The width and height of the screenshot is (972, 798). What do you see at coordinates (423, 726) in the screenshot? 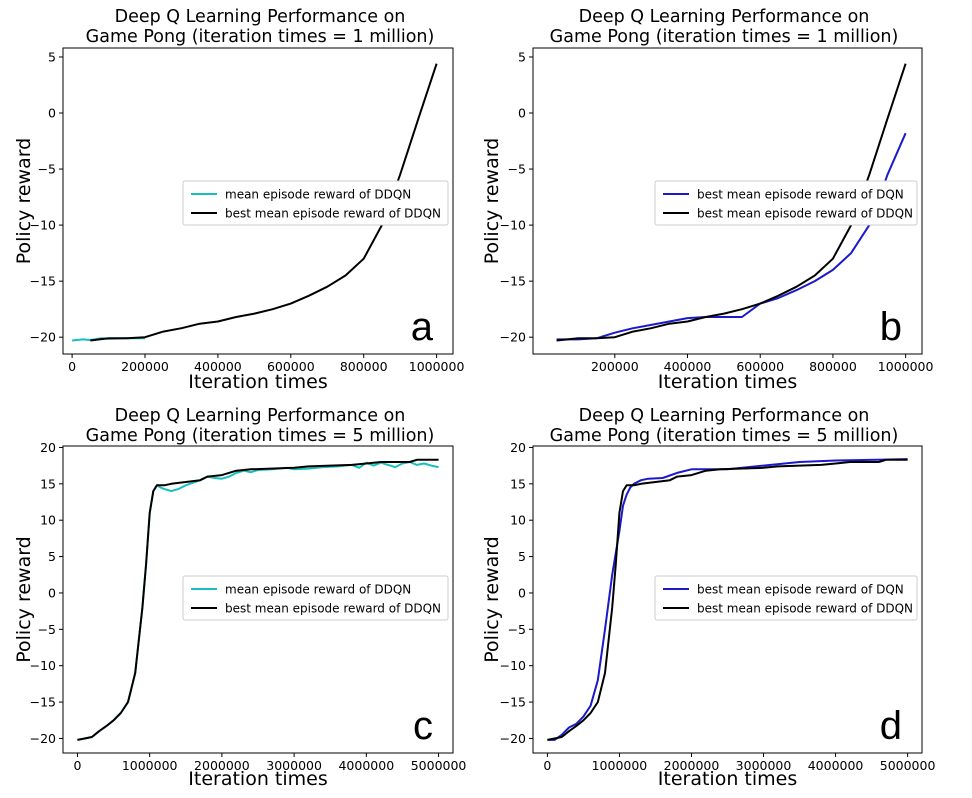
I see `panel-letter: c` at bounding box center [423, 726].